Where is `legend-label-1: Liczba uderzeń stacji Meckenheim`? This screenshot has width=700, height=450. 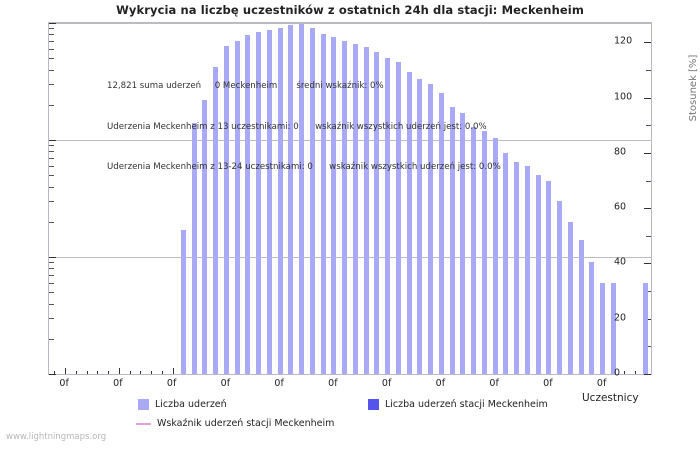 legend-label-1: Liczba uderzeń stacji Meckenheim is located at coordinates (466, 404).